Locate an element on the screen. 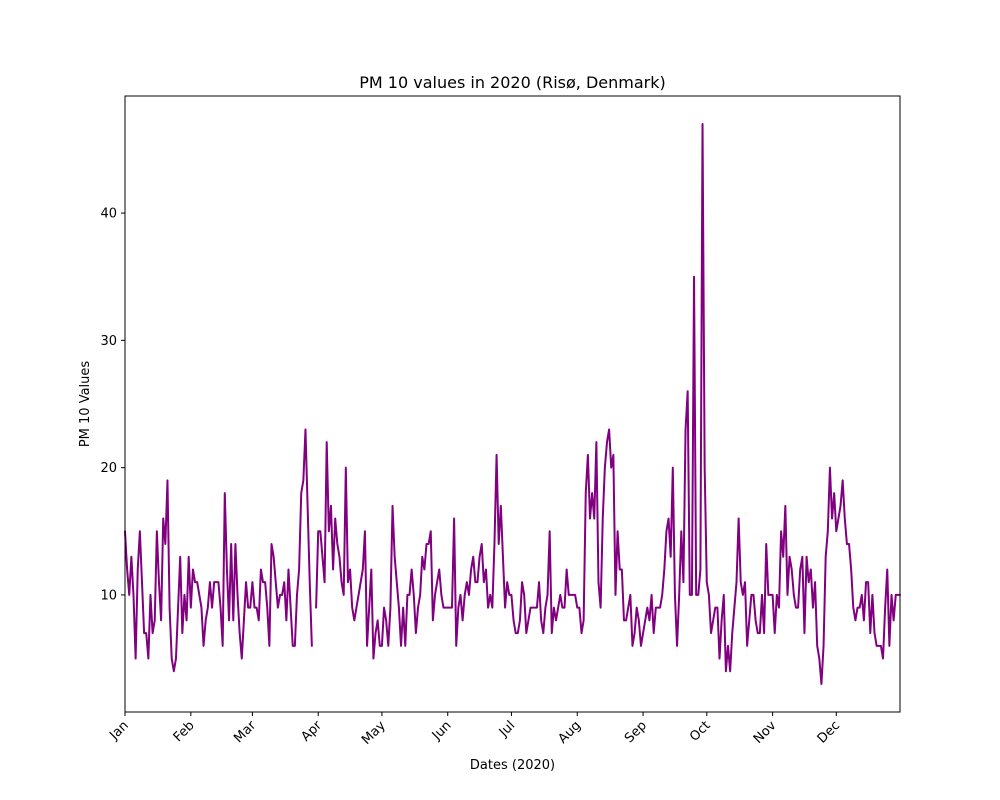 The image size is (1000, 800). y-tick-label: 30 is located at coordinates (108, 341).